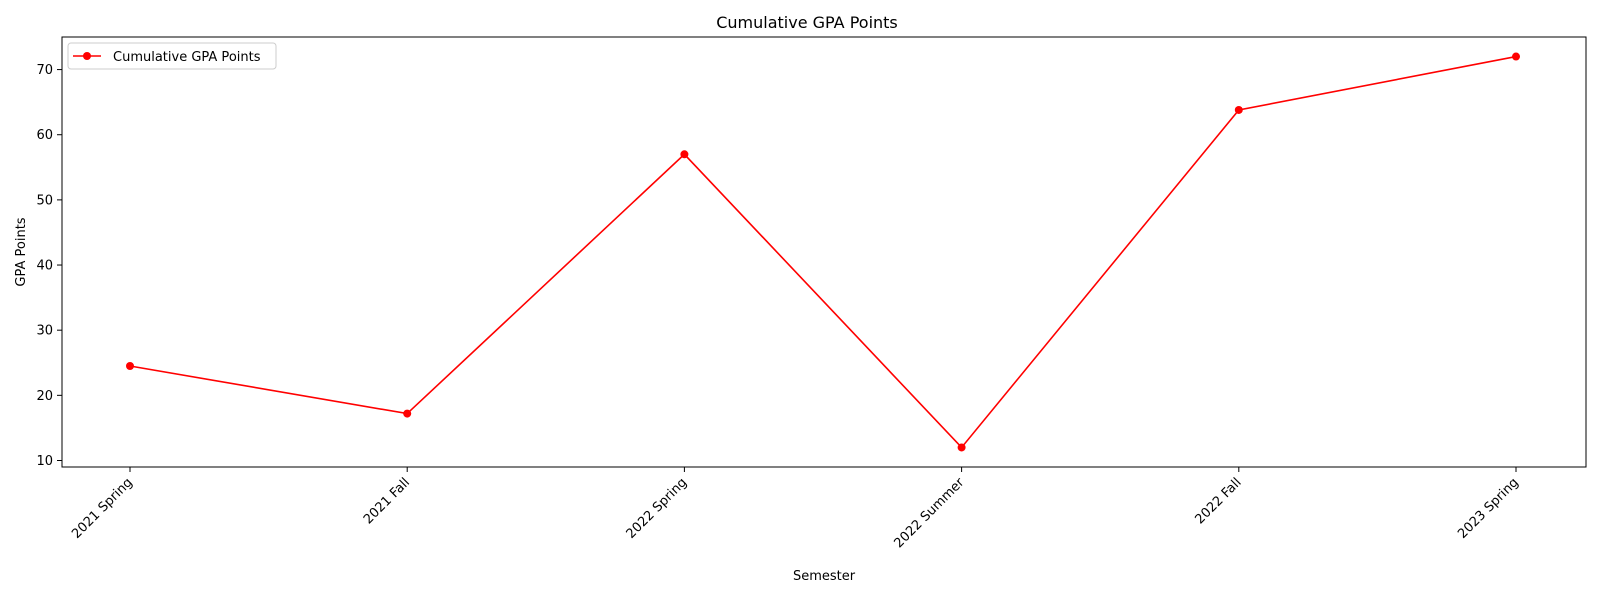  What do you see at coordinates (44, 461) in the screenshot?
I see `y-tick-label: 10` at bounding box center [44, 461].